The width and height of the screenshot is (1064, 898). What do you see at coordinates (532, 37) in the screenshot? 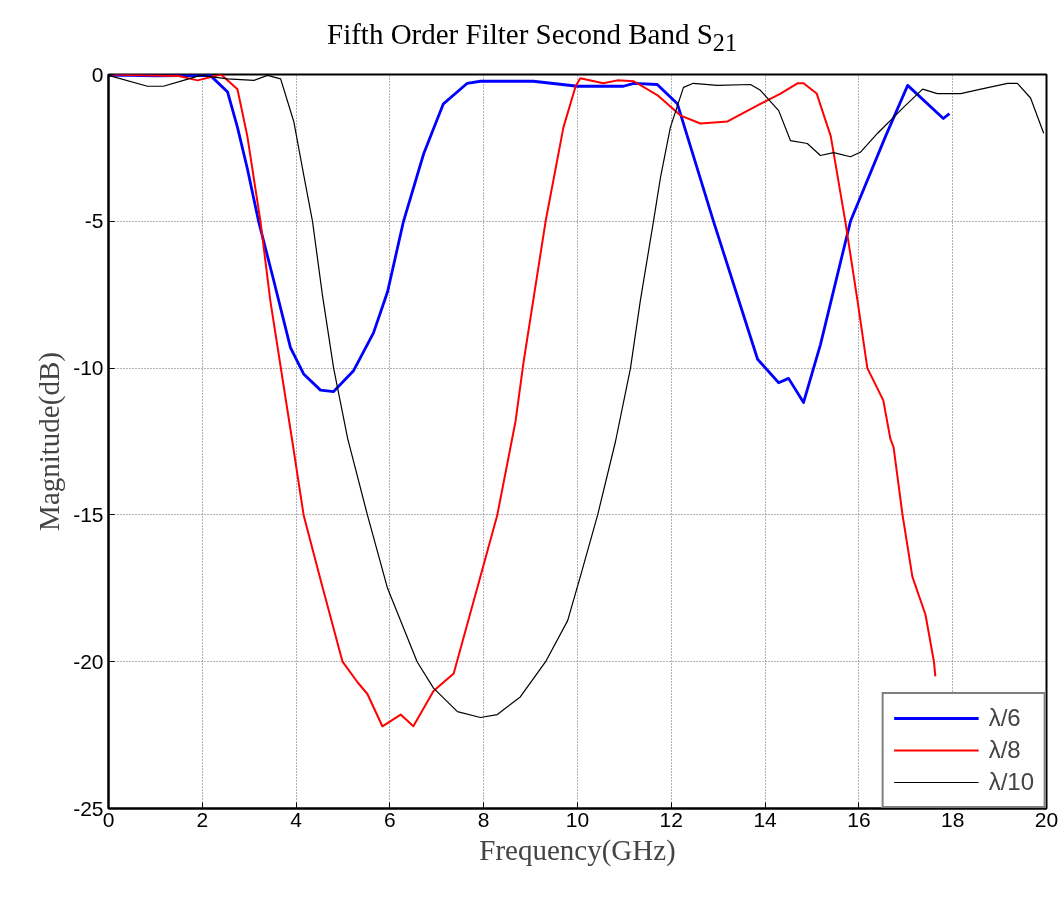
I see `chart-title: Fifth Order Filter Second Band S$_{21}$` at bounding box center [532, 37].